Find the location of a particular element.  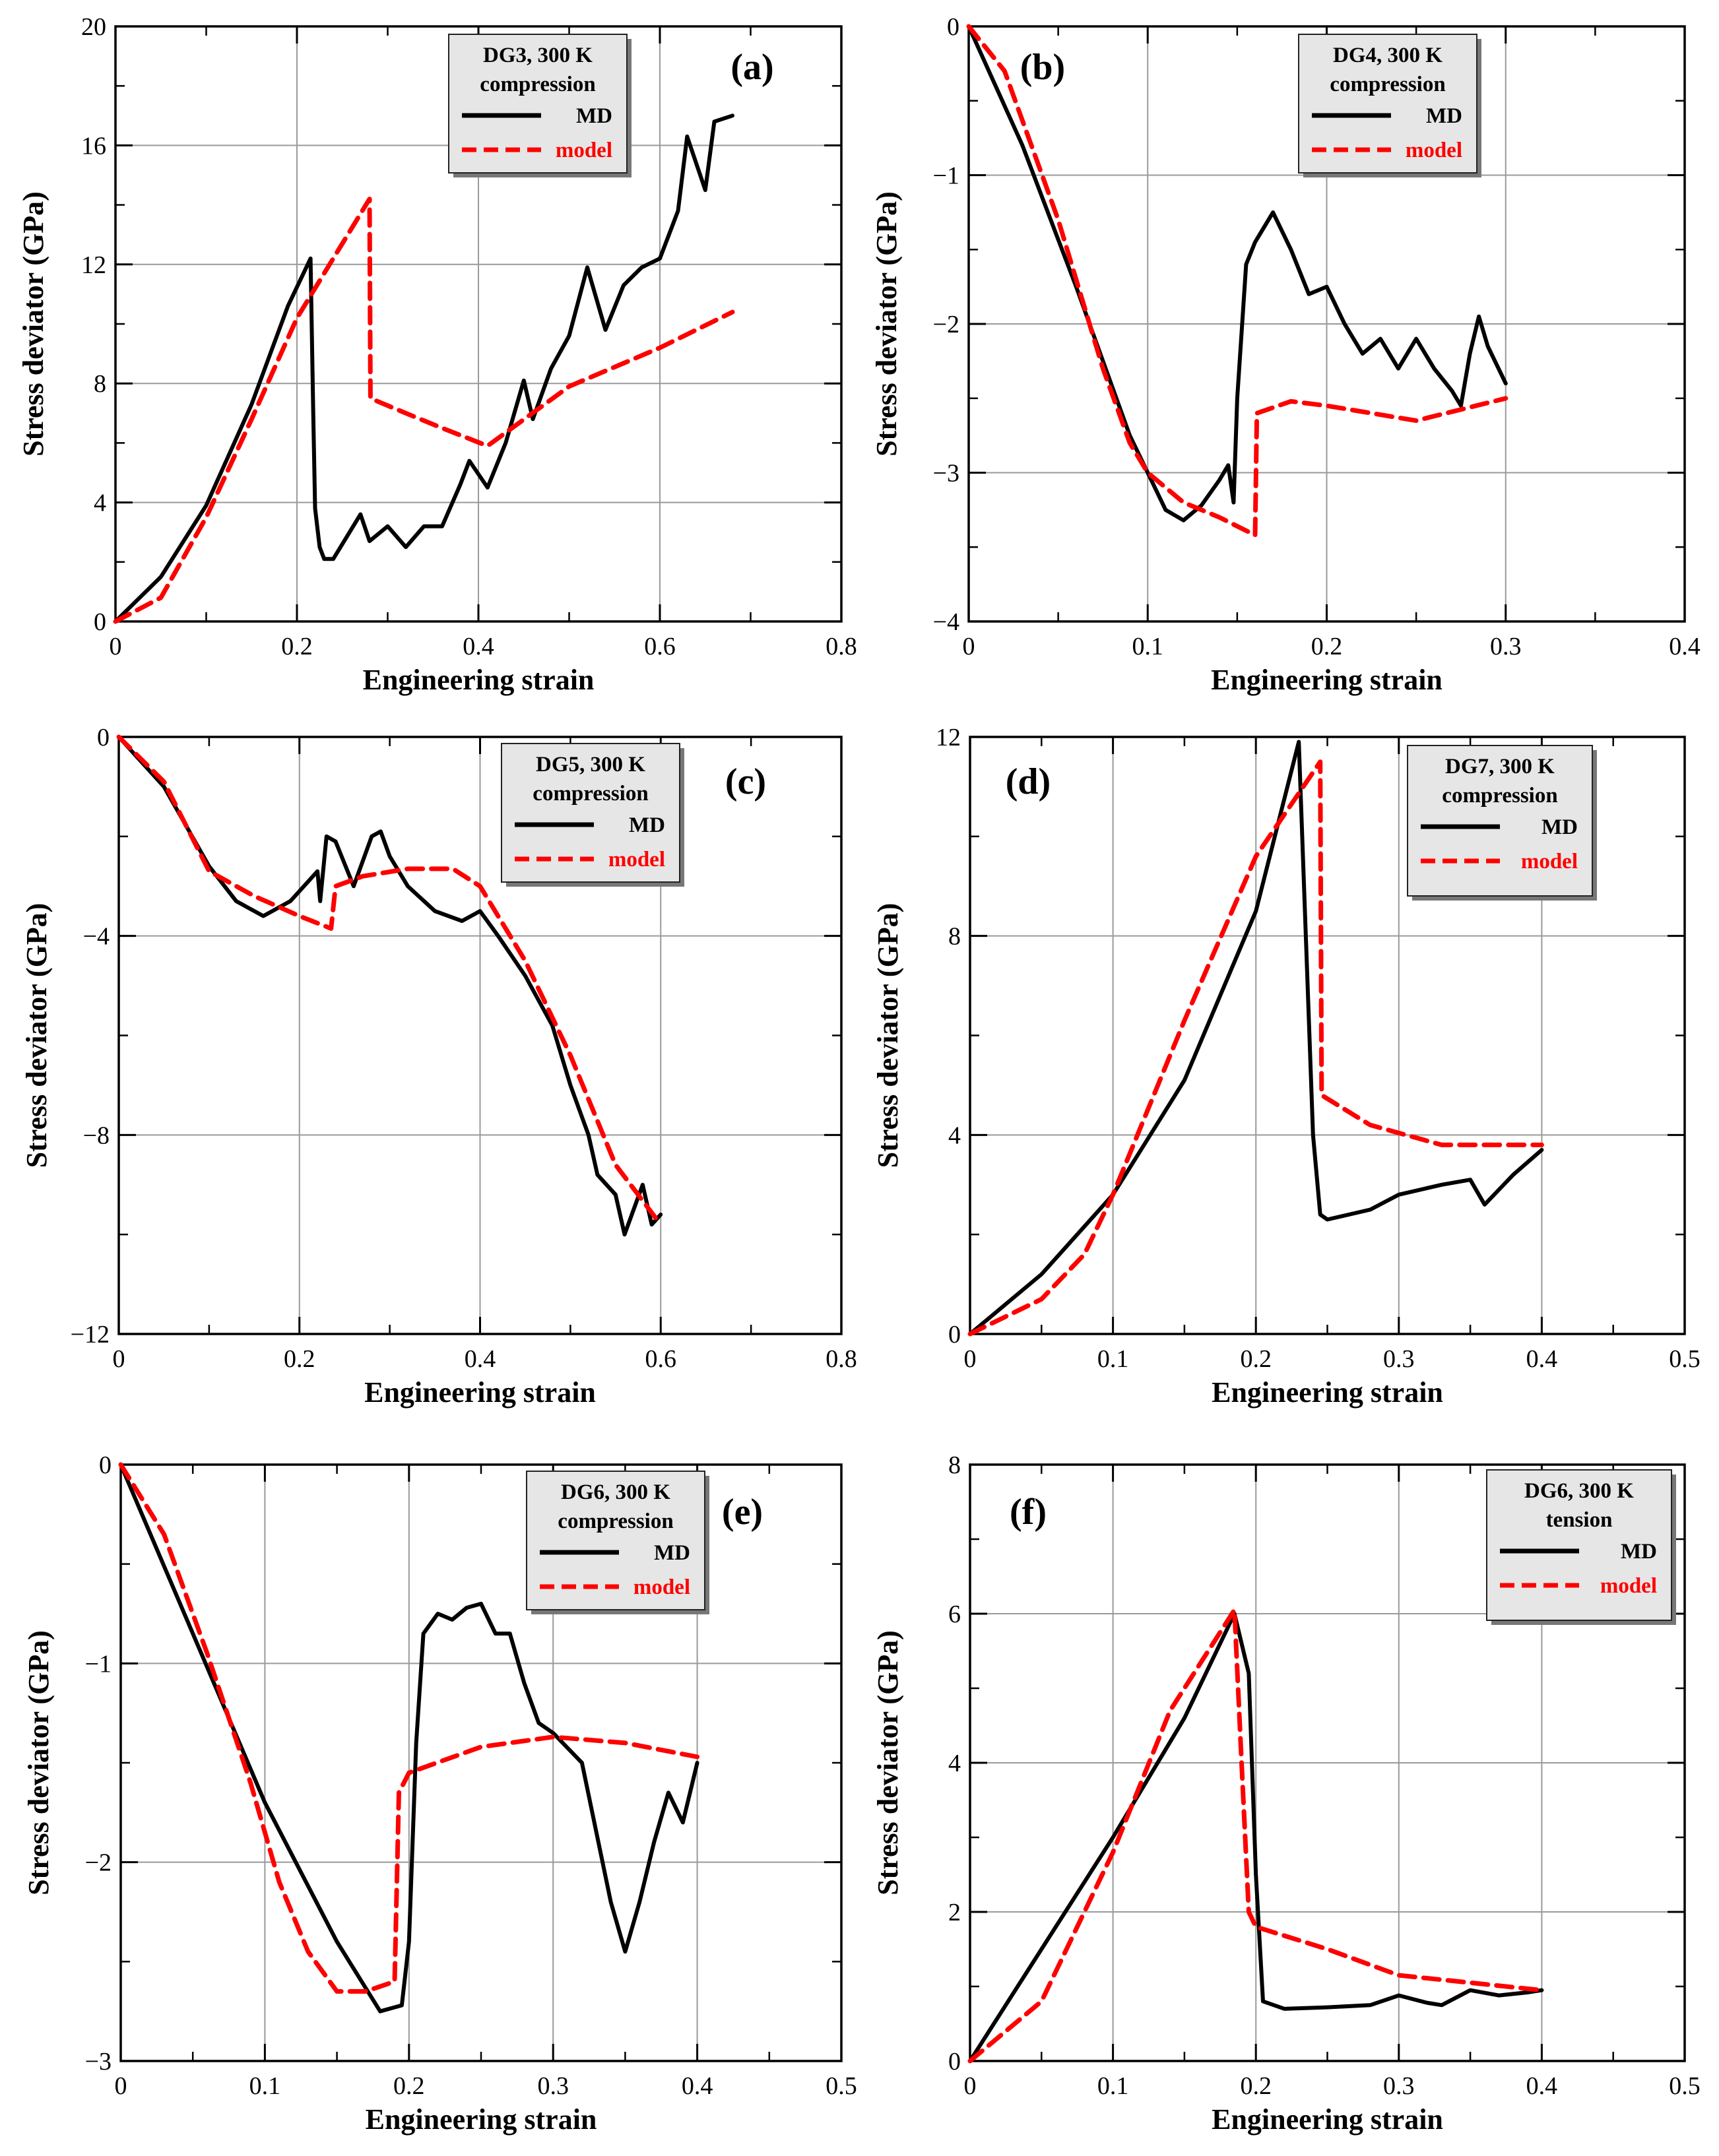

legend: DG4, 300 K compression MD model is located at coordinates (1390, 106).